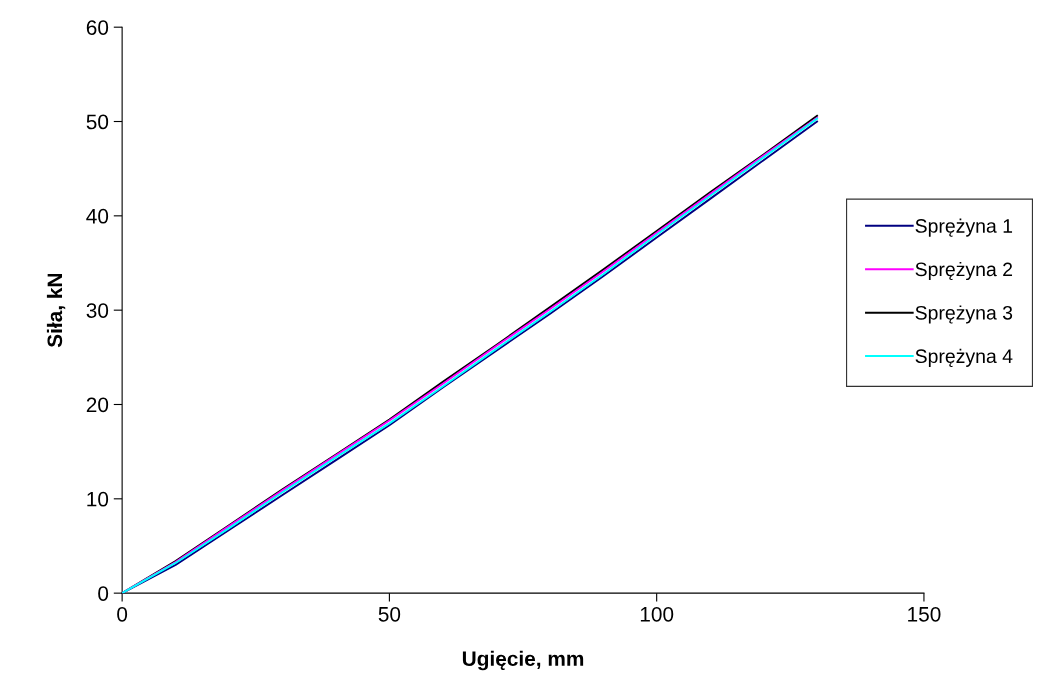 The height and width of the screenshot is (697, 1062). Describe the element at coordinates (97, 27) in the screenshot. I see `y-tick-label: 60` at that location.